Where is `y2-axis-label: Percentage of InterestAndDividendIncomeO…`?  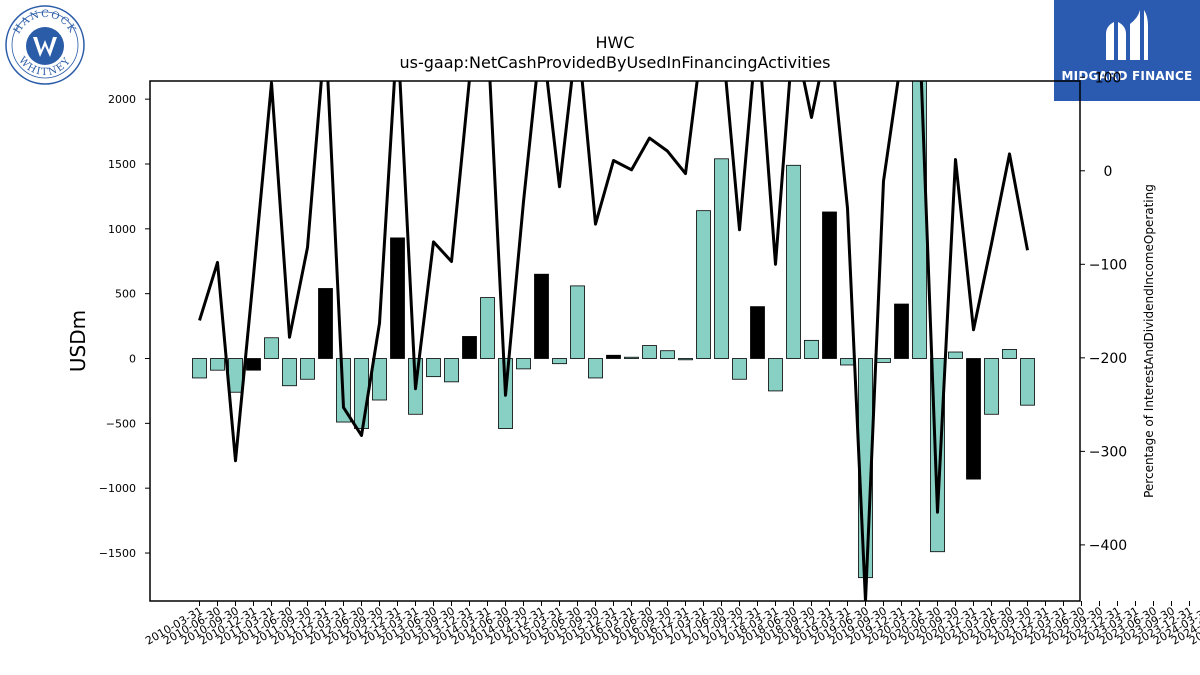 y2-axis-label: Percentage of InterestAndDividendIncomeO… is located at coordinates (1149, 341).